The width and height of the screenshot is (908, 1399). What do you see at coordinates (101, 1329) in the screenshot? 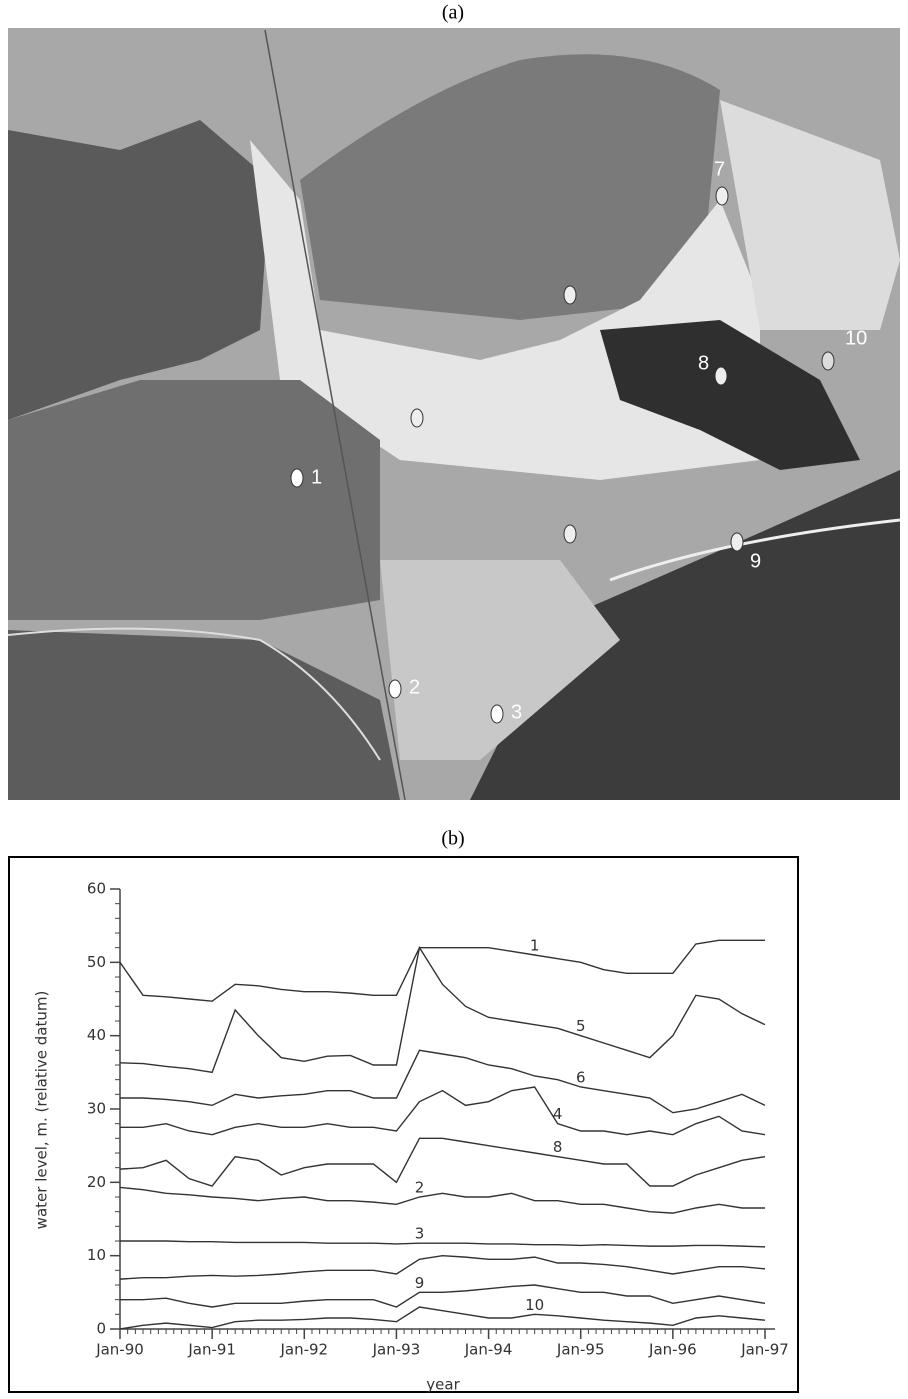
I see `y-tick-label: 0` at bounding box center [101, 1329].